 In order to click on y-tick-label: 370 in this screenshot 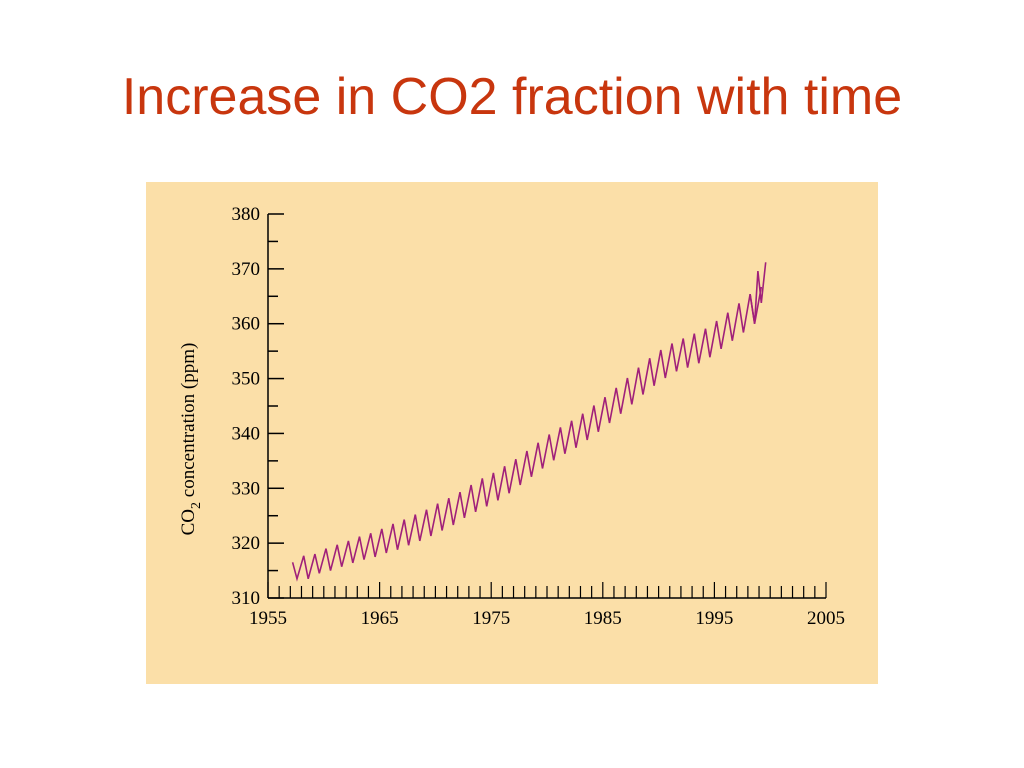, I will do `click(246, 269)`.